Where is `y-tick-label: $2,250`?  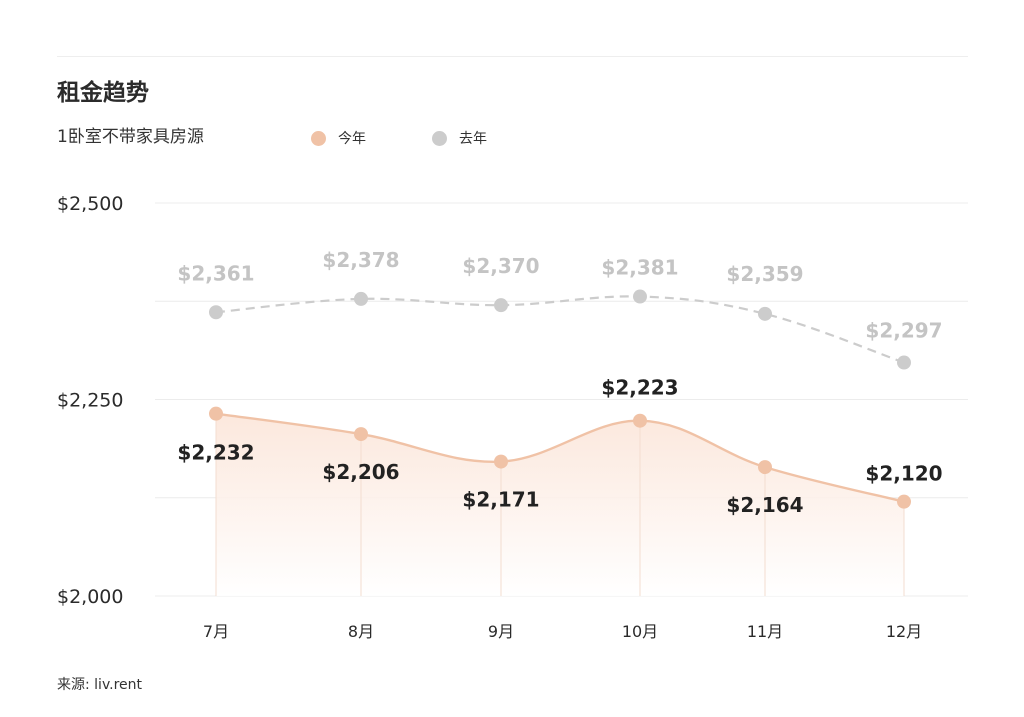
y-tick-label: $2,250 is located at coordinates (90, 401).